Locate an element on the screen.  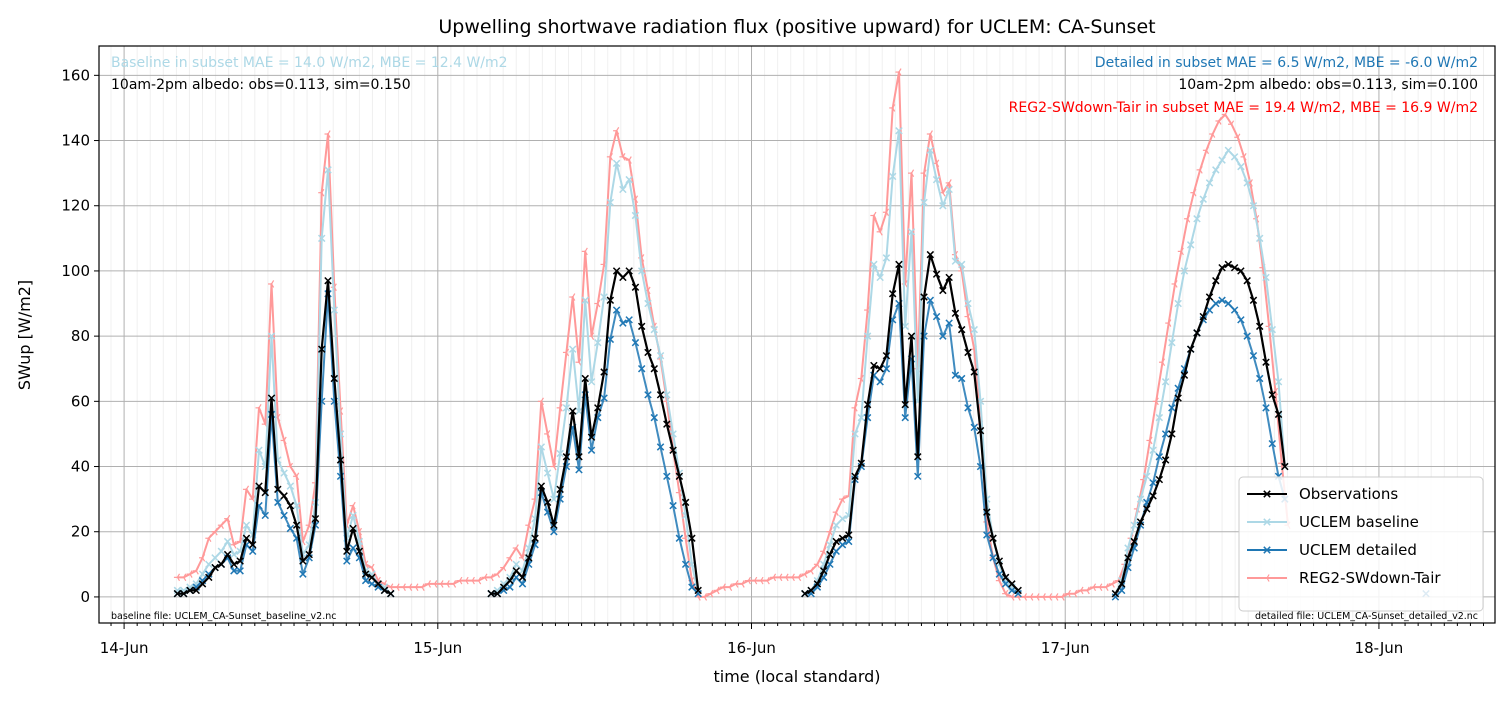
legend-label: UCLEM baseline is located at coordinates (1359, 522).